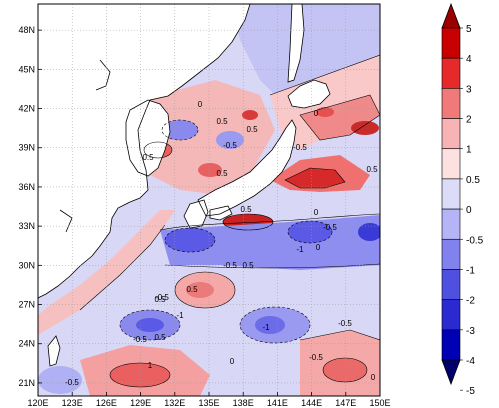 Image resolution: width=499 pixels, height=408 pixels. What do you see at coordinates (26, 226) in the screenshot?
I see `lat-tick-label: 33N` at bounding box center [26, 226].